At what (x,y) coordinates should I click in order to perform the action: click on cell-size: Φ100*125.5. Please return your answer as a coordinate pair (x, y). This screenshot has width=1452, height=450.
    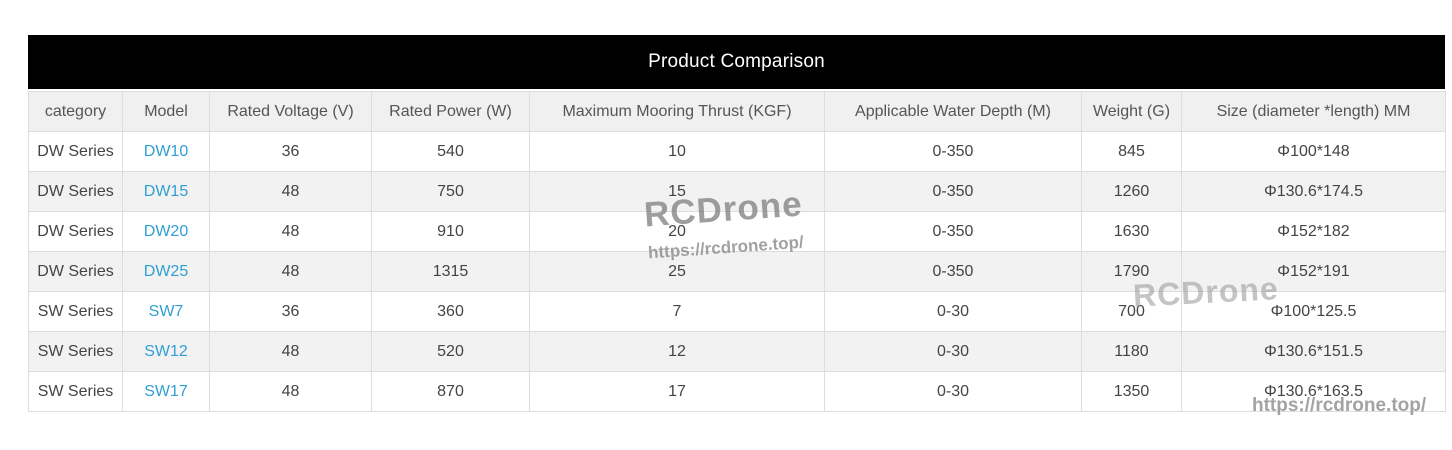
    Looking at the image, I should click on (1313, 311).